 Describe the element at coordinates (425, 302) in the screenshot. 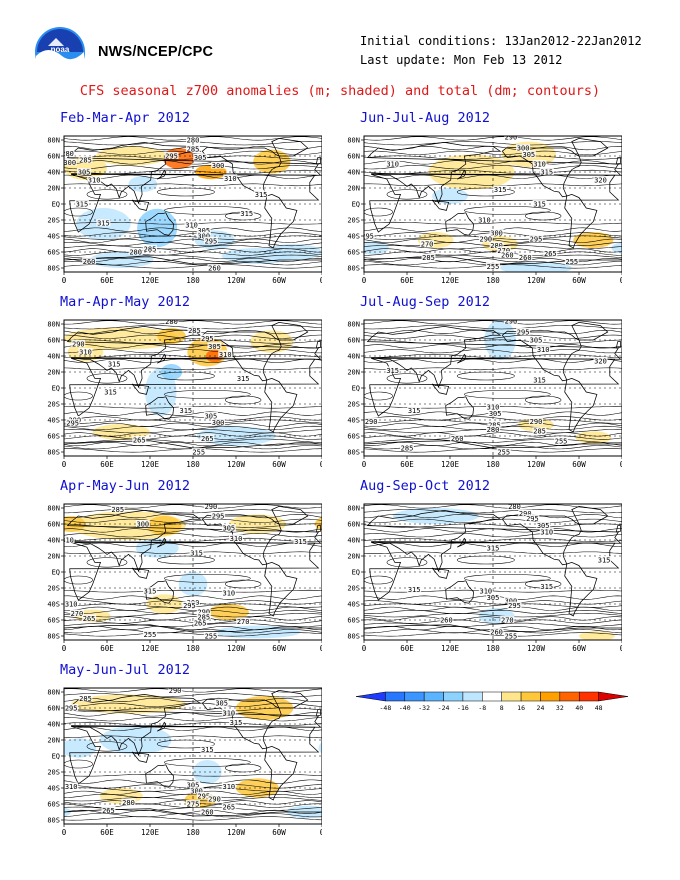

I see `panel-title-4: Jul-Aug-Sep 2012` at that location.